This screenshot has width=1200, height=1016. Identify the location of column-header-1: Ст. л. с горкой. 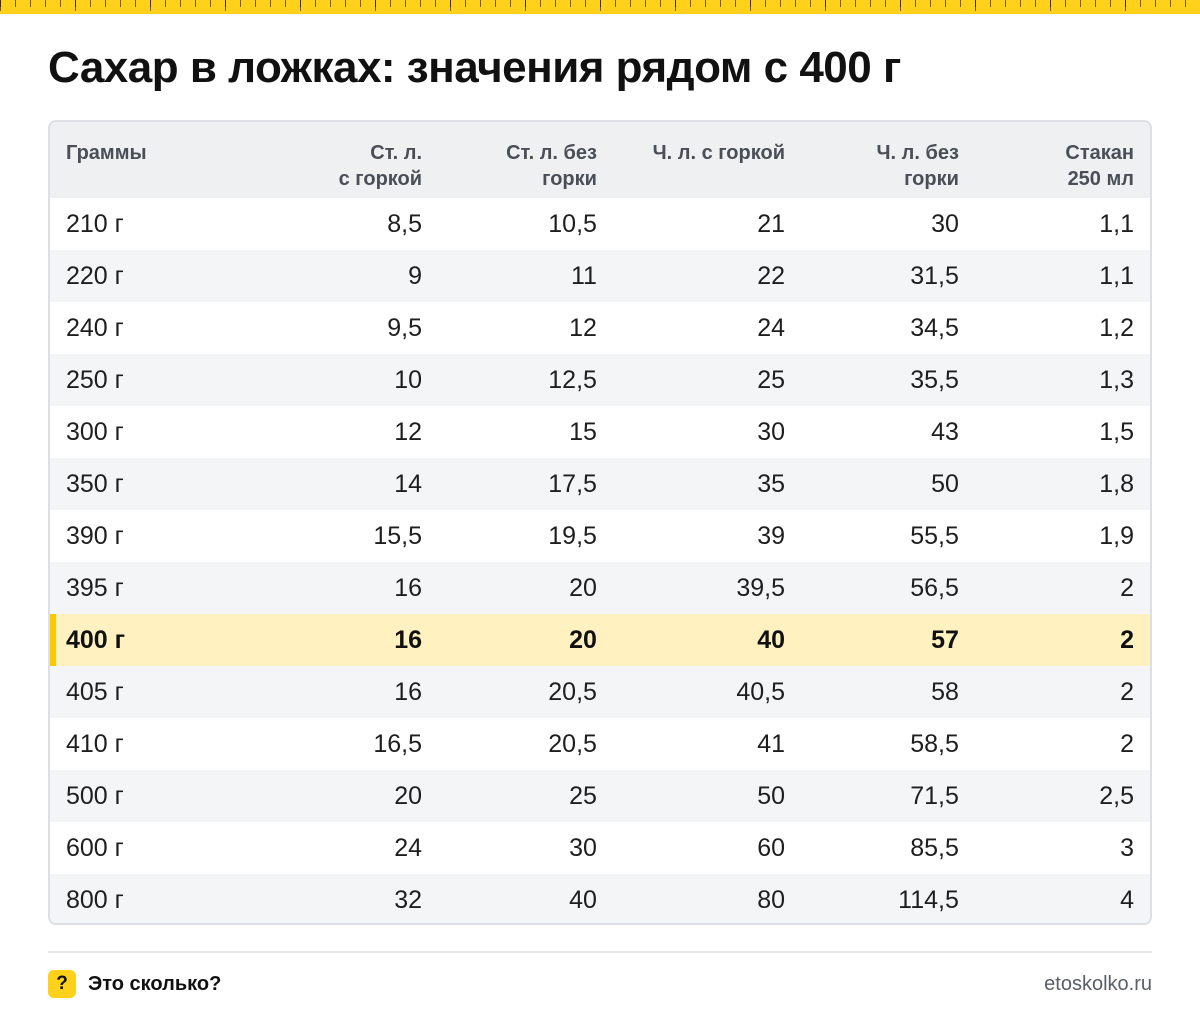
(325, 160).